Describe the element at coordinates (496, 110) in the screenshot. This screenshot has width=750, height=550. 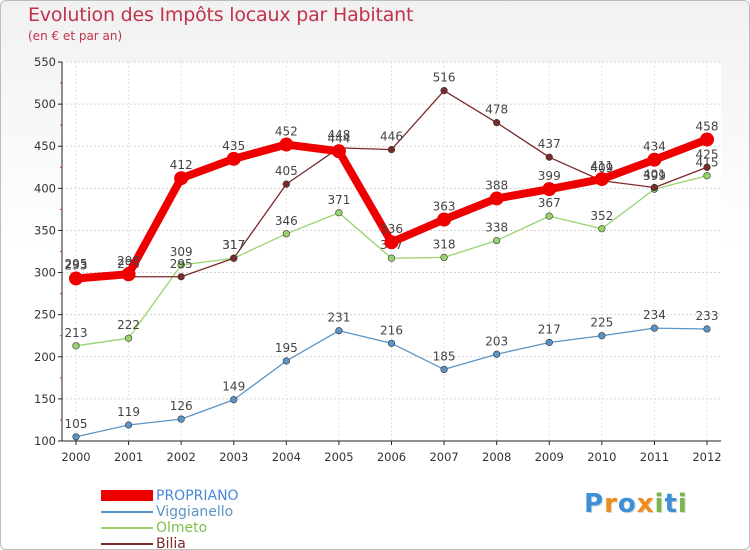
I see `data-label-bilia: 478` at that location.